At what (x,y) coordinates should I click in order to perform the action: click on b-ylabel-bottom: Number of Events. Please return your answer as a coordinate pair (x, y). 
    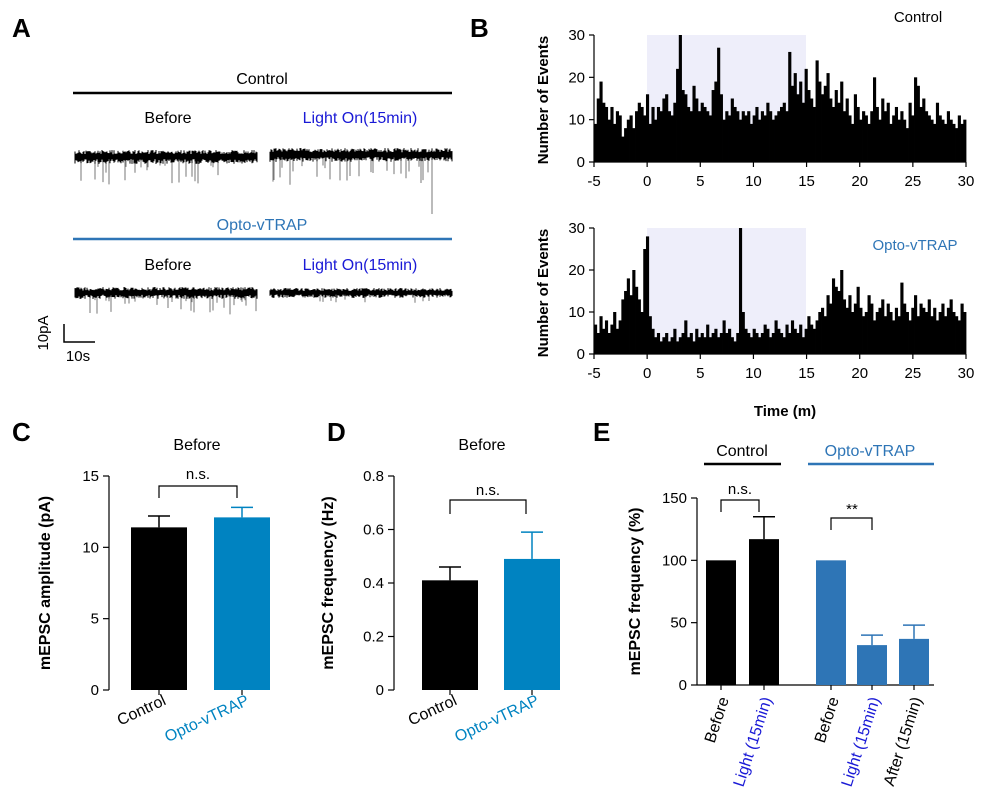
    Looking at the image, I should click on (543, 293).